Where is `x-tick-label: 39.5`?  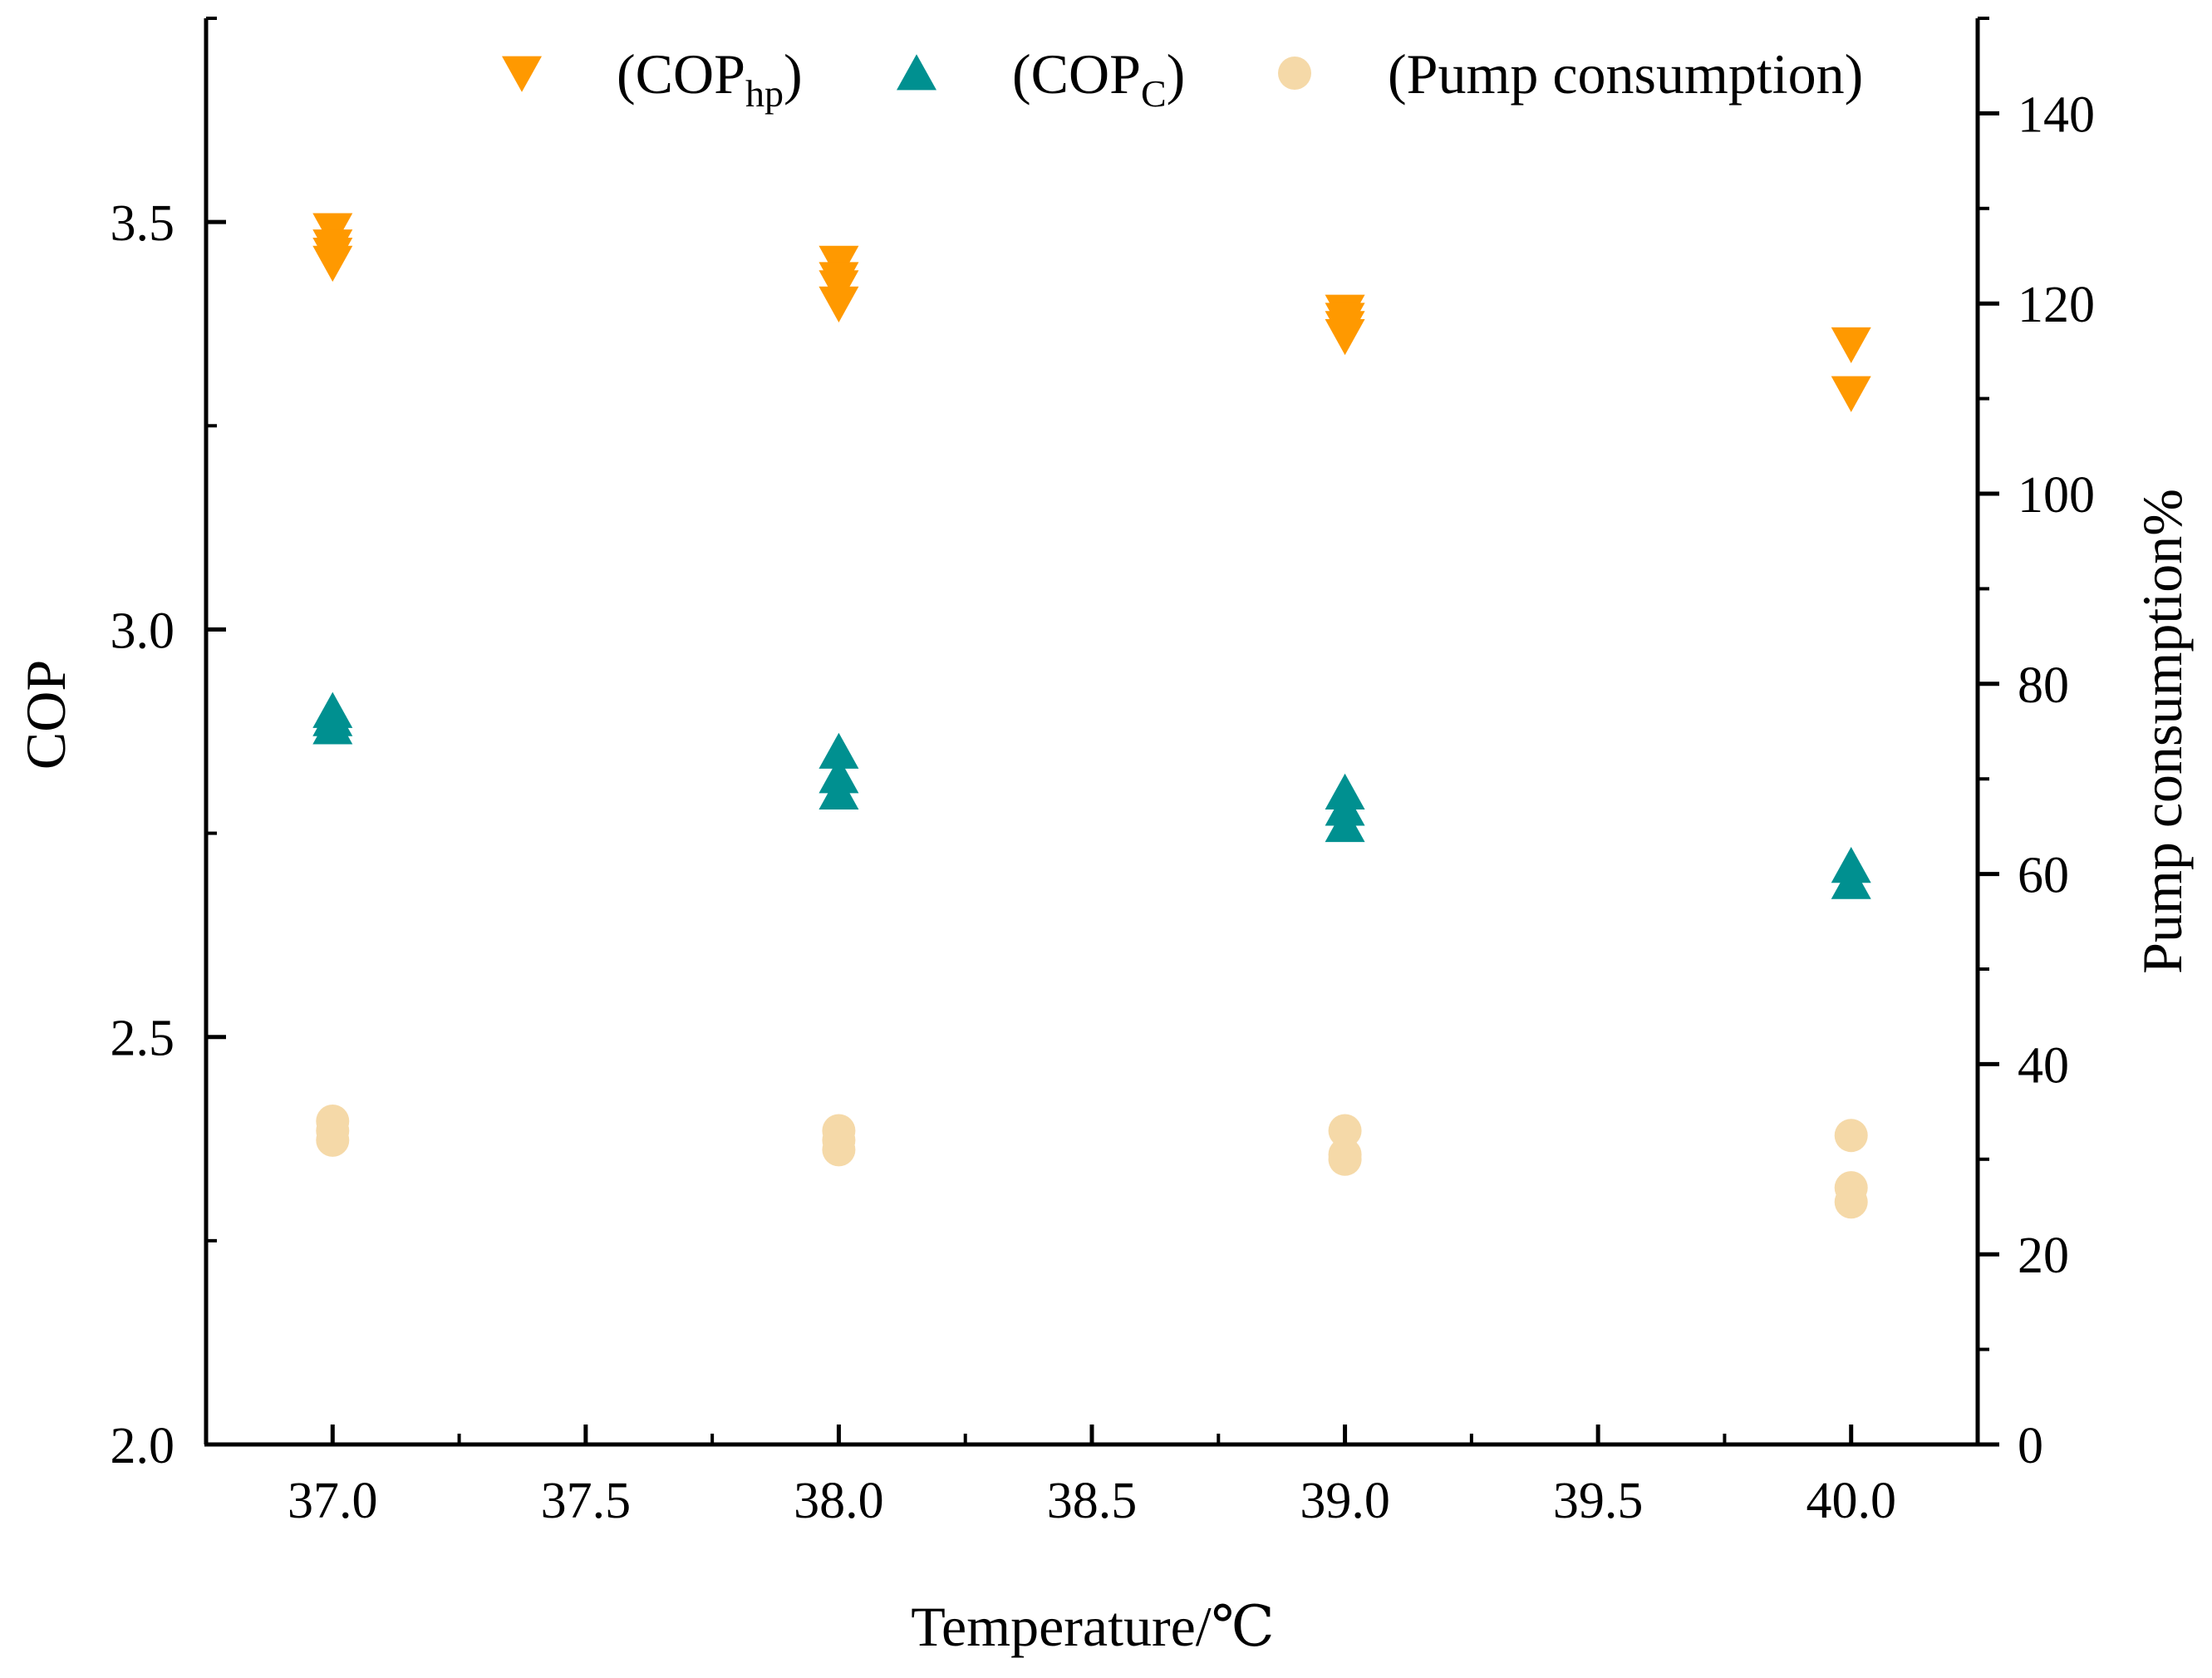
x-tick-label: 39.5 is located at coordinates (1598, 1501).